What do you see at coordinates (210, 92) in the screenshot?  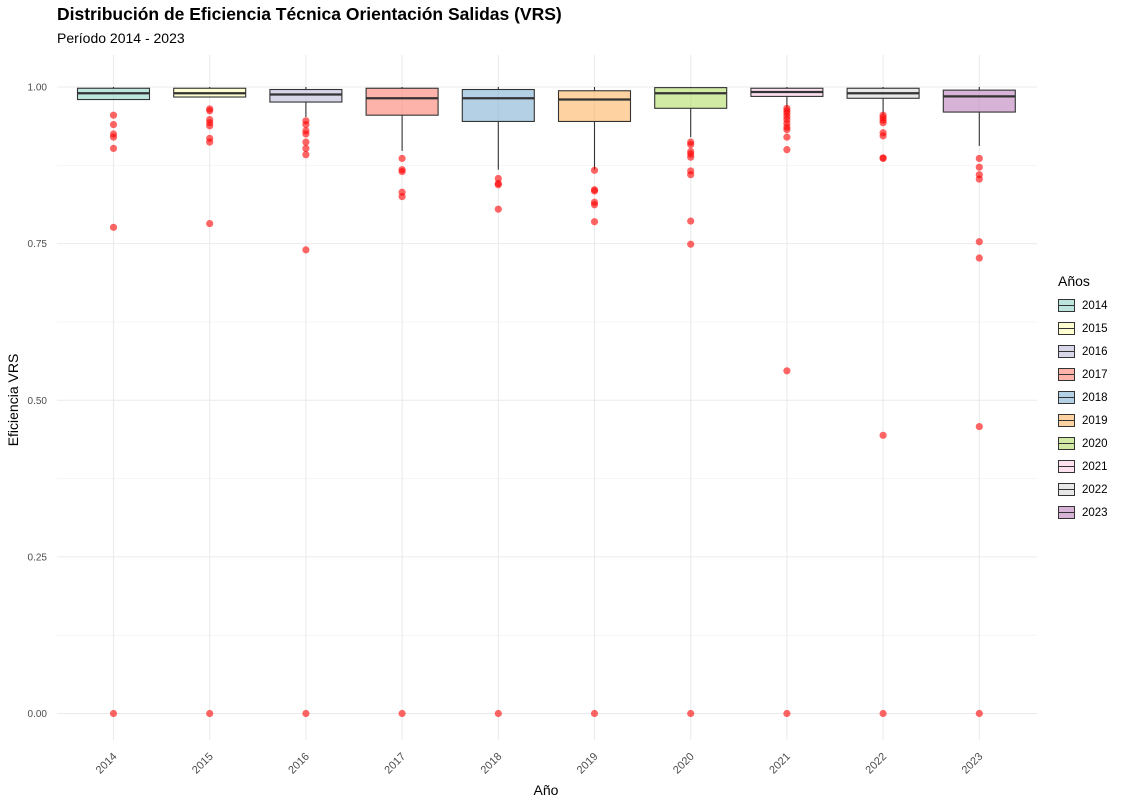 I see `box-2015` at bounding box center [210, 92].